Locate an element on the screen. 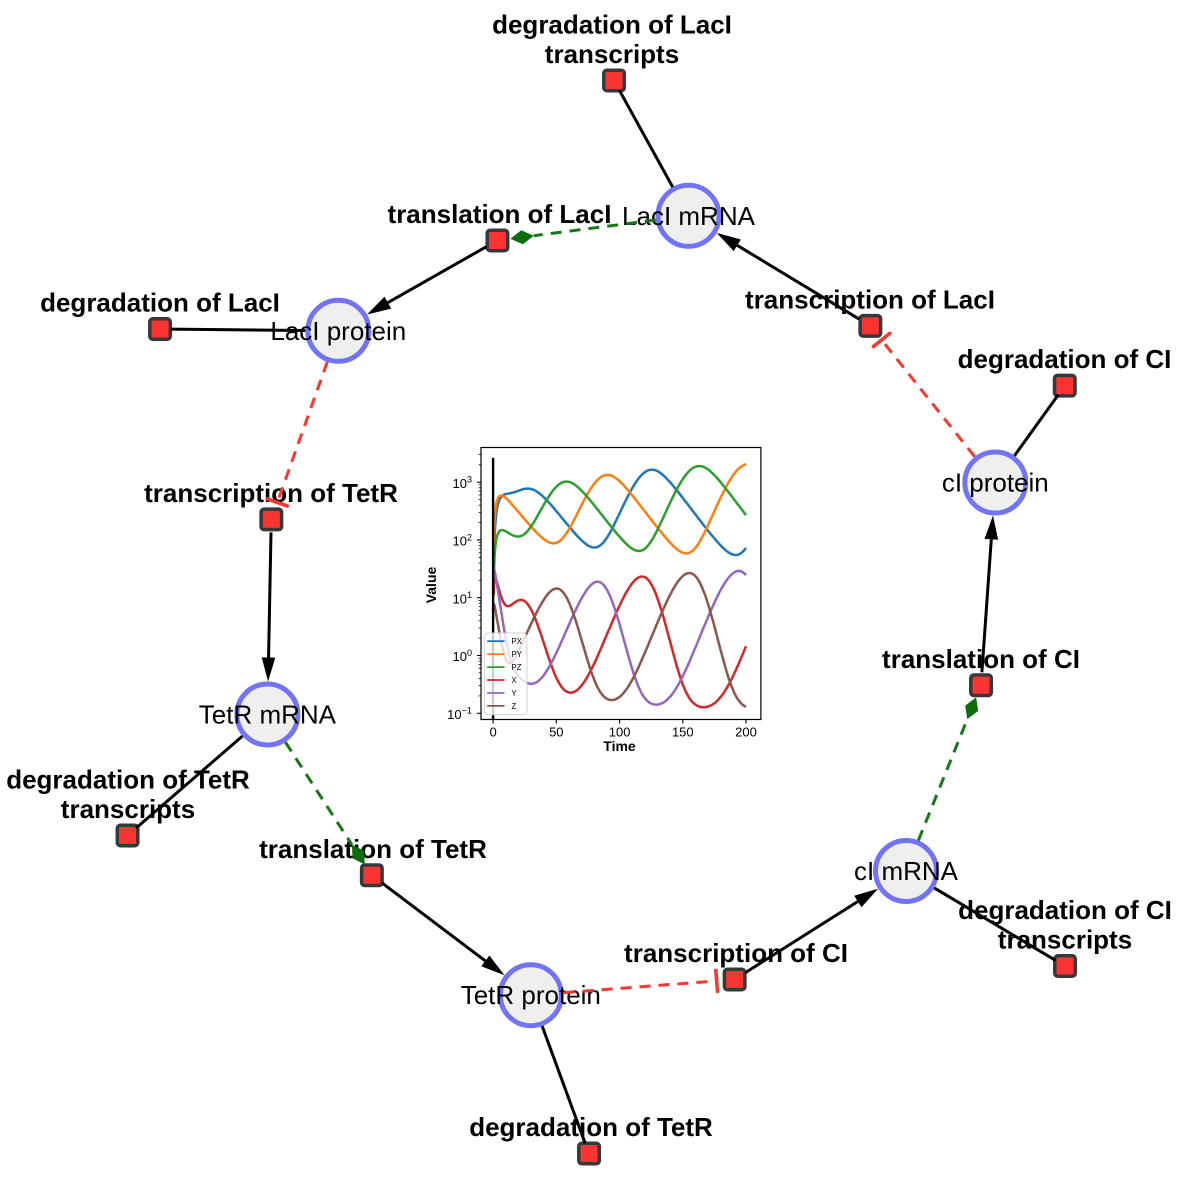 This screenshot has width=1189, height=1200. svg-text: transcription of CI is located at coordinates (736, 953).